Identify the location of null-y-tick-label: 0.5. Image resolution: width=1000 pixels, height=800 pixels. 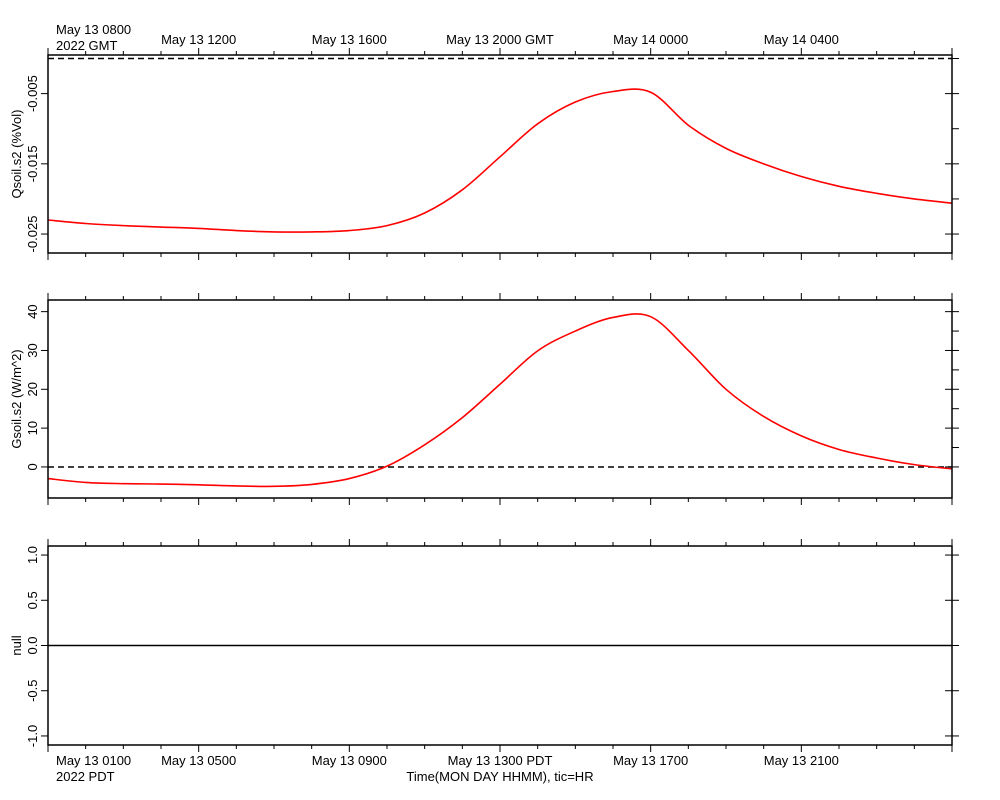
(32, 600).